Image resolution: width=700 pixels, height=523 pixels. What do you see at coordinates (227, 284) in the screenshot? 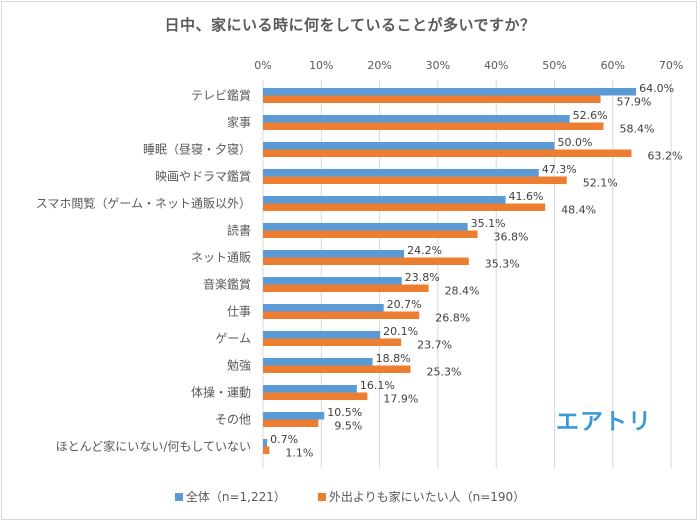
I see `category-label: 音楽鑑賞` at bounding box center [227, 284].